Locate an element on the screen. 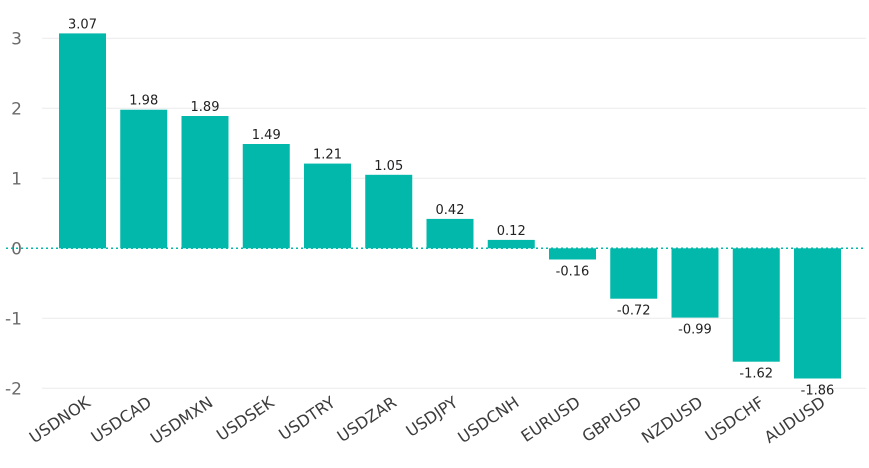 The width and height of the screenshot is (869, 468). data-label: -0.99 is located at coordinates (695, 330).